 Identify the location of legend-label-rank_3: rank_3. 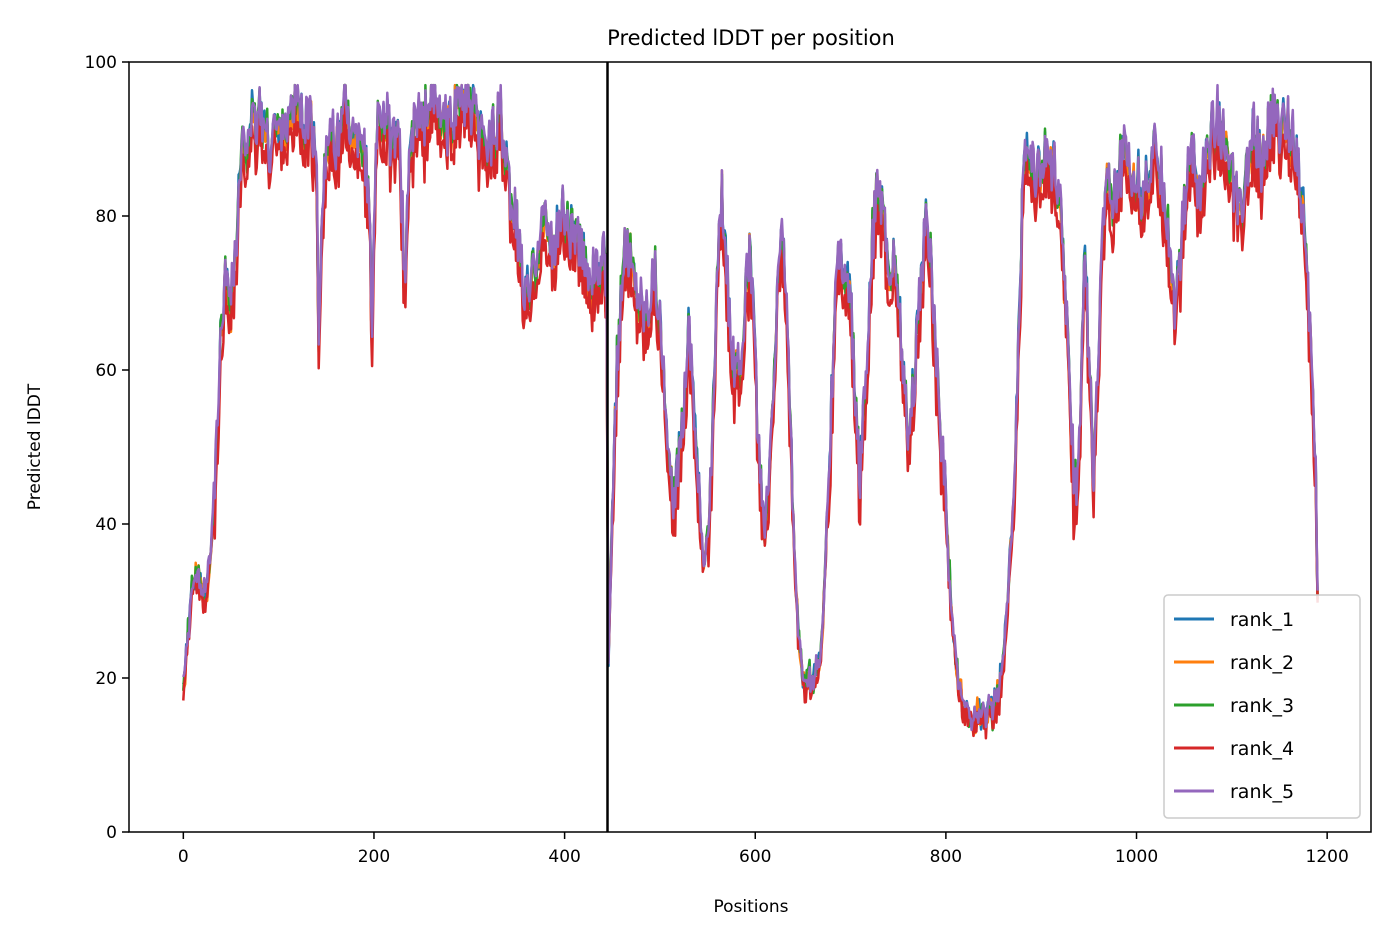
(1262, 706).